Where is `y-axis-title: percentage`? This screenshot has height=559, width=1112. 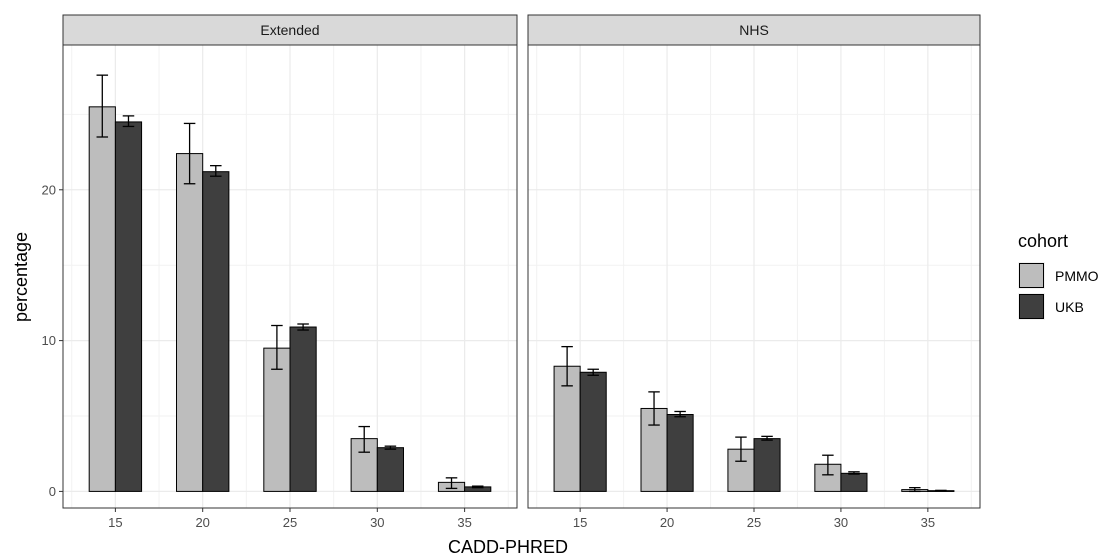
y-axis-title: percentage is located at coordinates (21, 277).